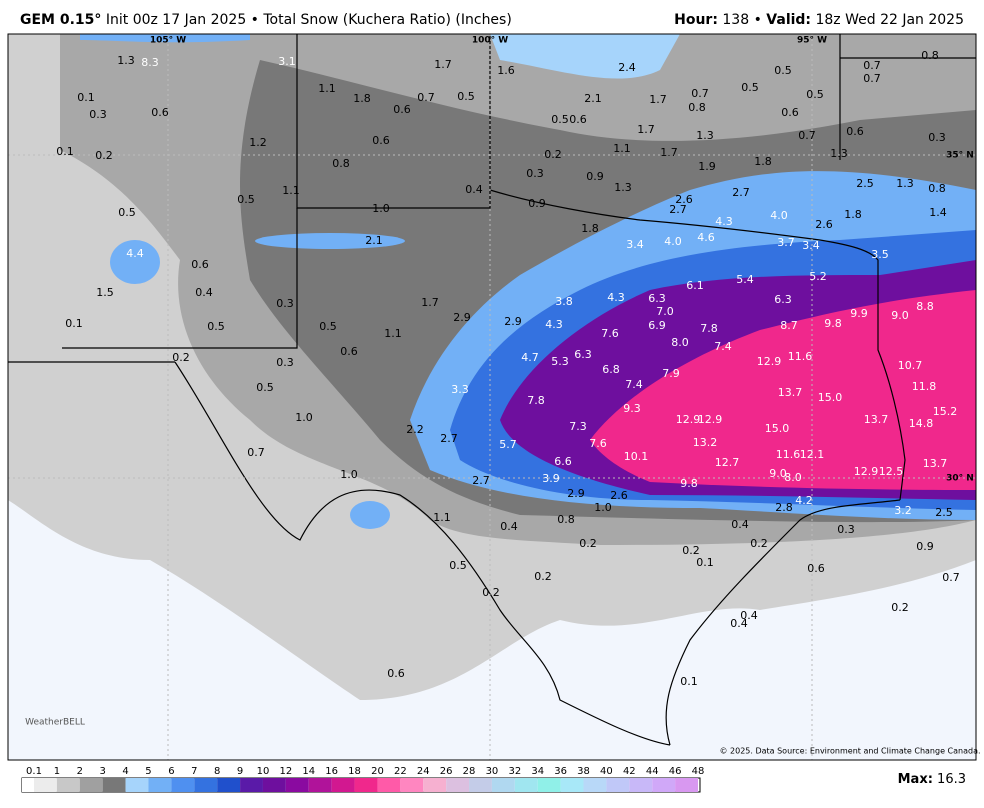 The height and width of the screenshot is (808, 984). I want to click on snow-label: 5.3, so click(560, 361).